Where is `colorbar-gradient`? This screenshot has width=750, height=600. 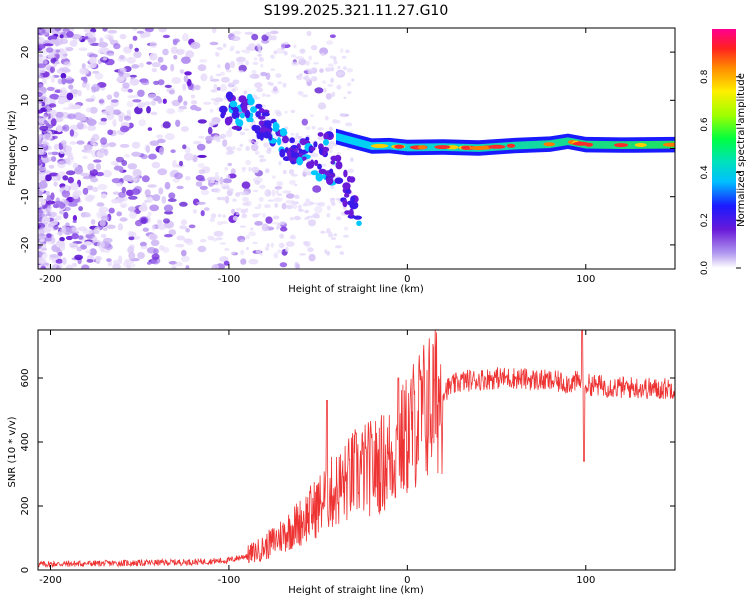
colorbar-gradient is located at coordinates (724, 148).